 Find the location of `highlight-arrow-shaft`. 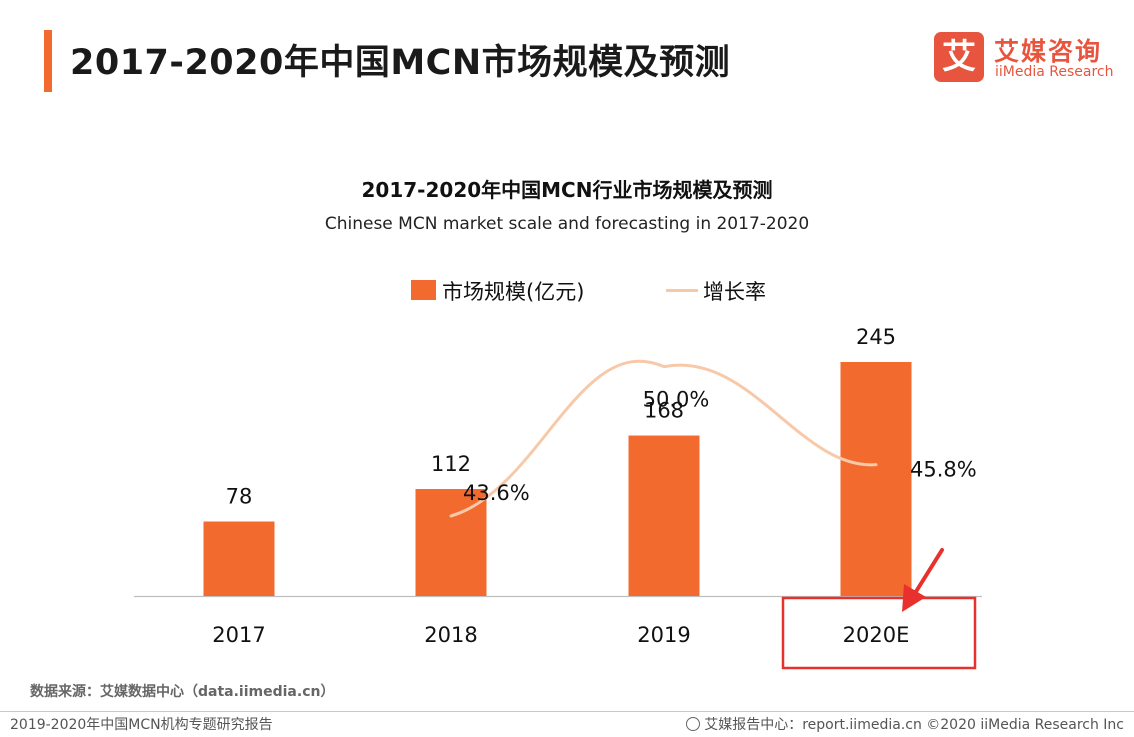

highlight-arrow-shaft is located at coordinates (927, 574).